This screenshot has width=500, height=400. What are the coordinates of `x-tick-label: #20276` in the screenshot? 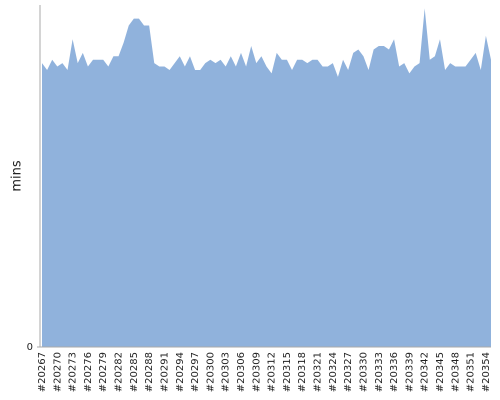 It's located at (88, 372).